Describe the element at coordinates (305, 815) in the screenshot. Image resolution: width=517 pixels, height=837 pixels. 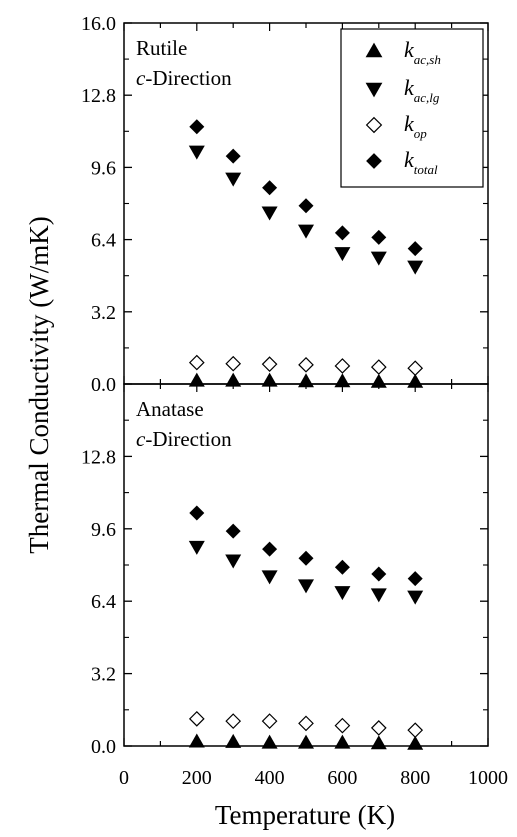
I see `x-axis-title: Temperature (K)` at that location.